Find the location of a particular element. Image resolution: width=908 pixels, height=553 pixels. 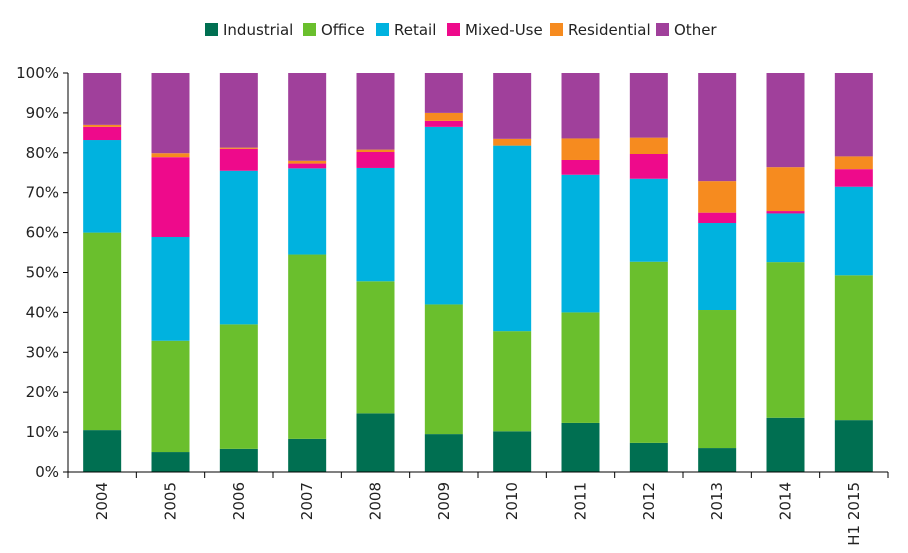

bar-segment-office-2005 is located at coordinates (170, 396).